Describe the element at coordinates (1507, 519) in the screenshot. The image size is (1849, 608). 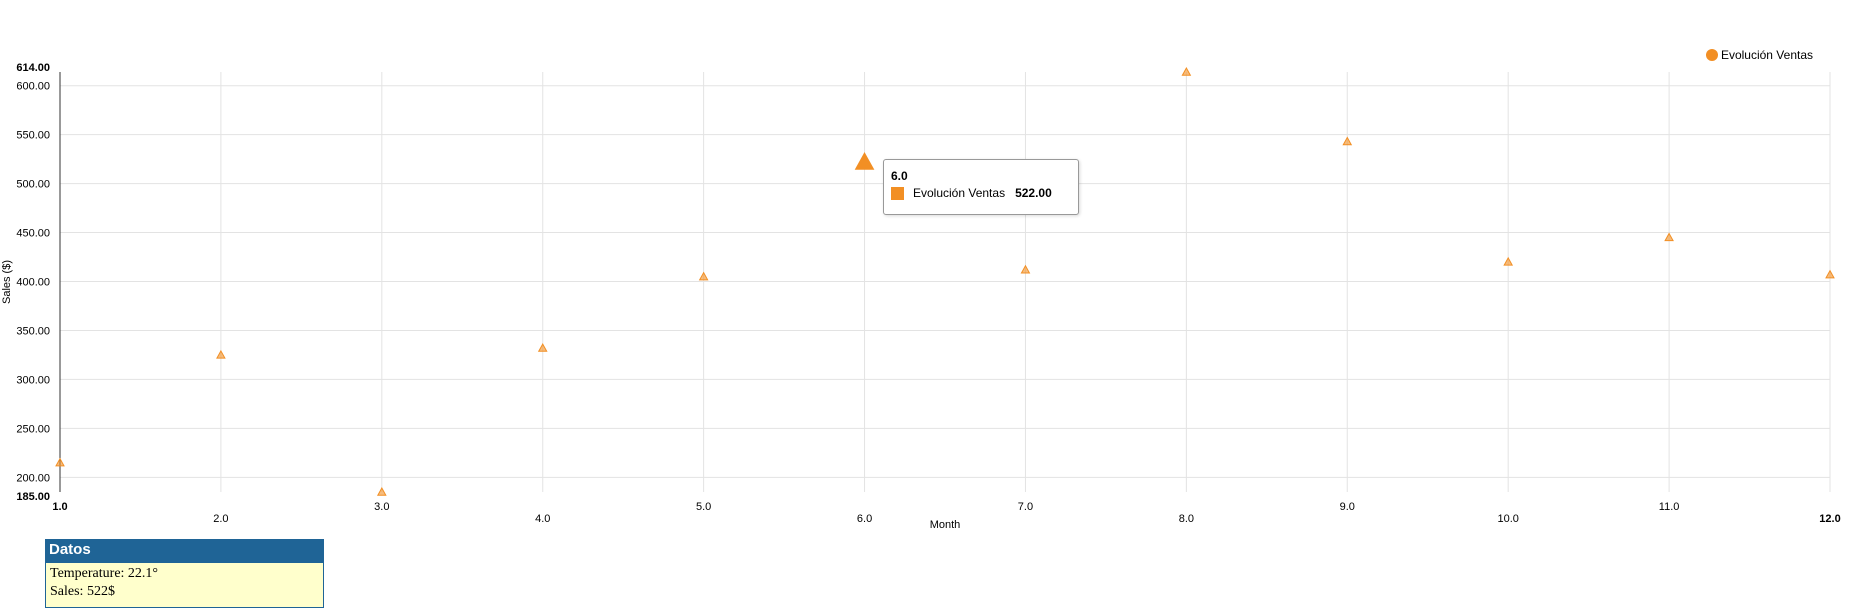
I see `x-tick-label: 10.0` at that location.